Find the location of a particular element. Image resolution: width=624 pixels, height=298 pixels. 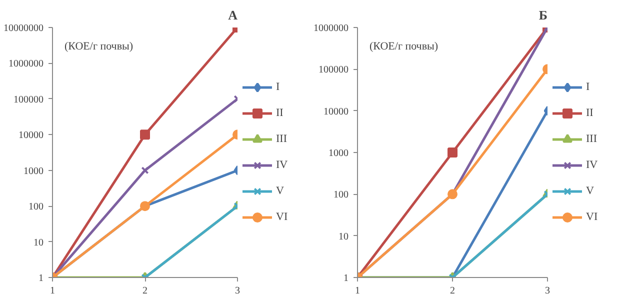

chart-title: Б is located at coordinates (543, 15).